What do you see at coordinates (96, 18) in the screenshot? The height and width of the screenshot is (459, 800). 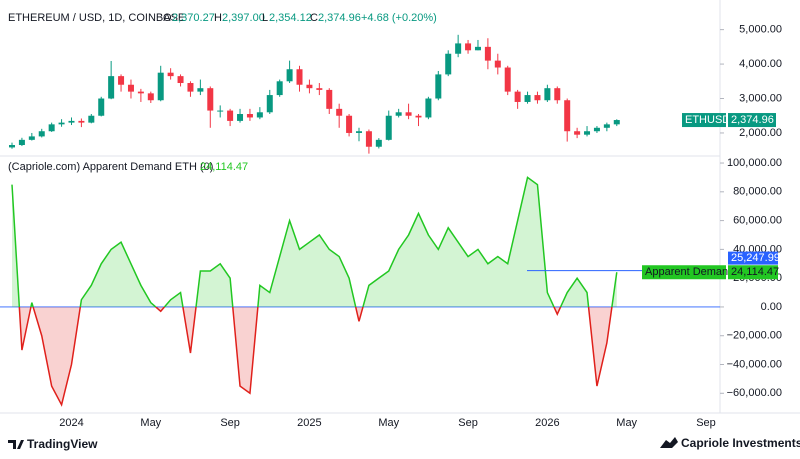 I see `symbol: ETHEREUM / USD, 1D, COINBASE` at bounding box center [96, 18].